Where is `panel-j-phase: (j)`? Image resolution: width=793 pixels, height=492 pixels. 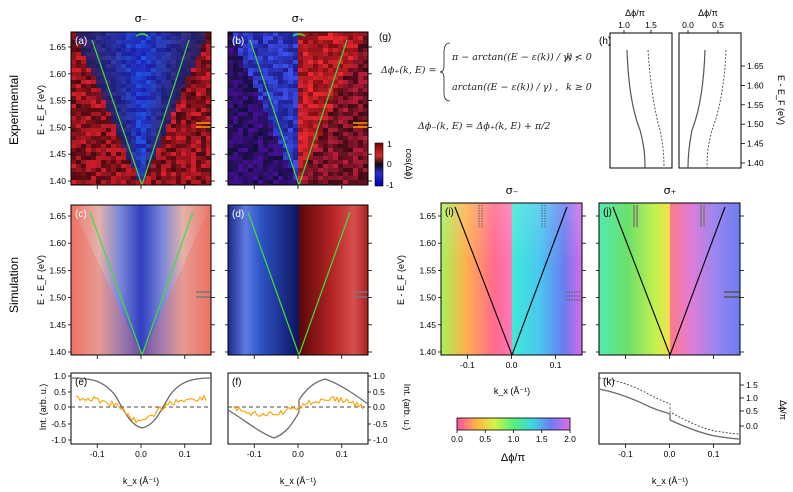 panel-j-phase: (j) is located at coordinates (669, 279).